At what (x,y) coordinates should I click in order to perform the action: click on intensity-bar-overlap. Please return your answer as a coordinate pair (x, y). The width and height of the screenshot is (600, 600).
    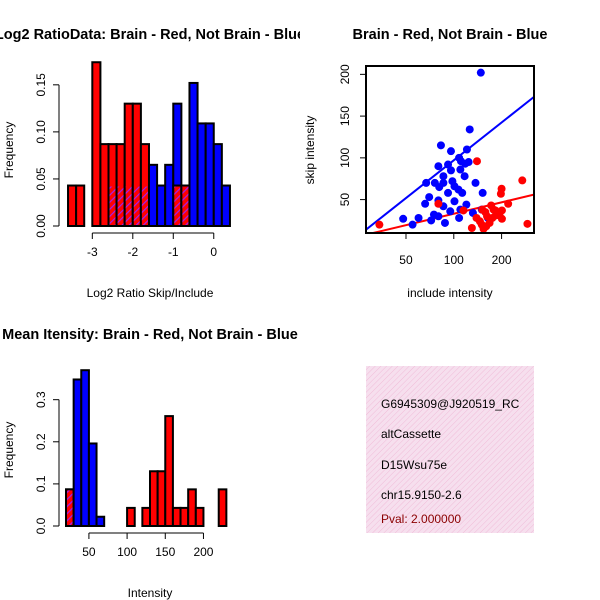
    Looking at the image, I should click on (70, 507).